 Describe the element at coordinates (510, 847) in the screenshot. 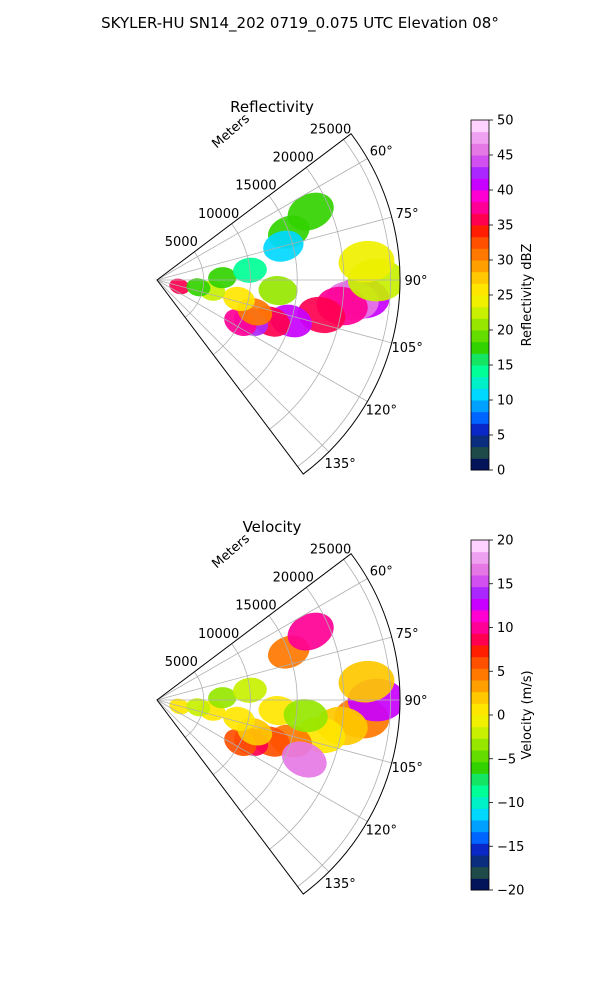

I see `colorbar-tick-label: −15` at that location.